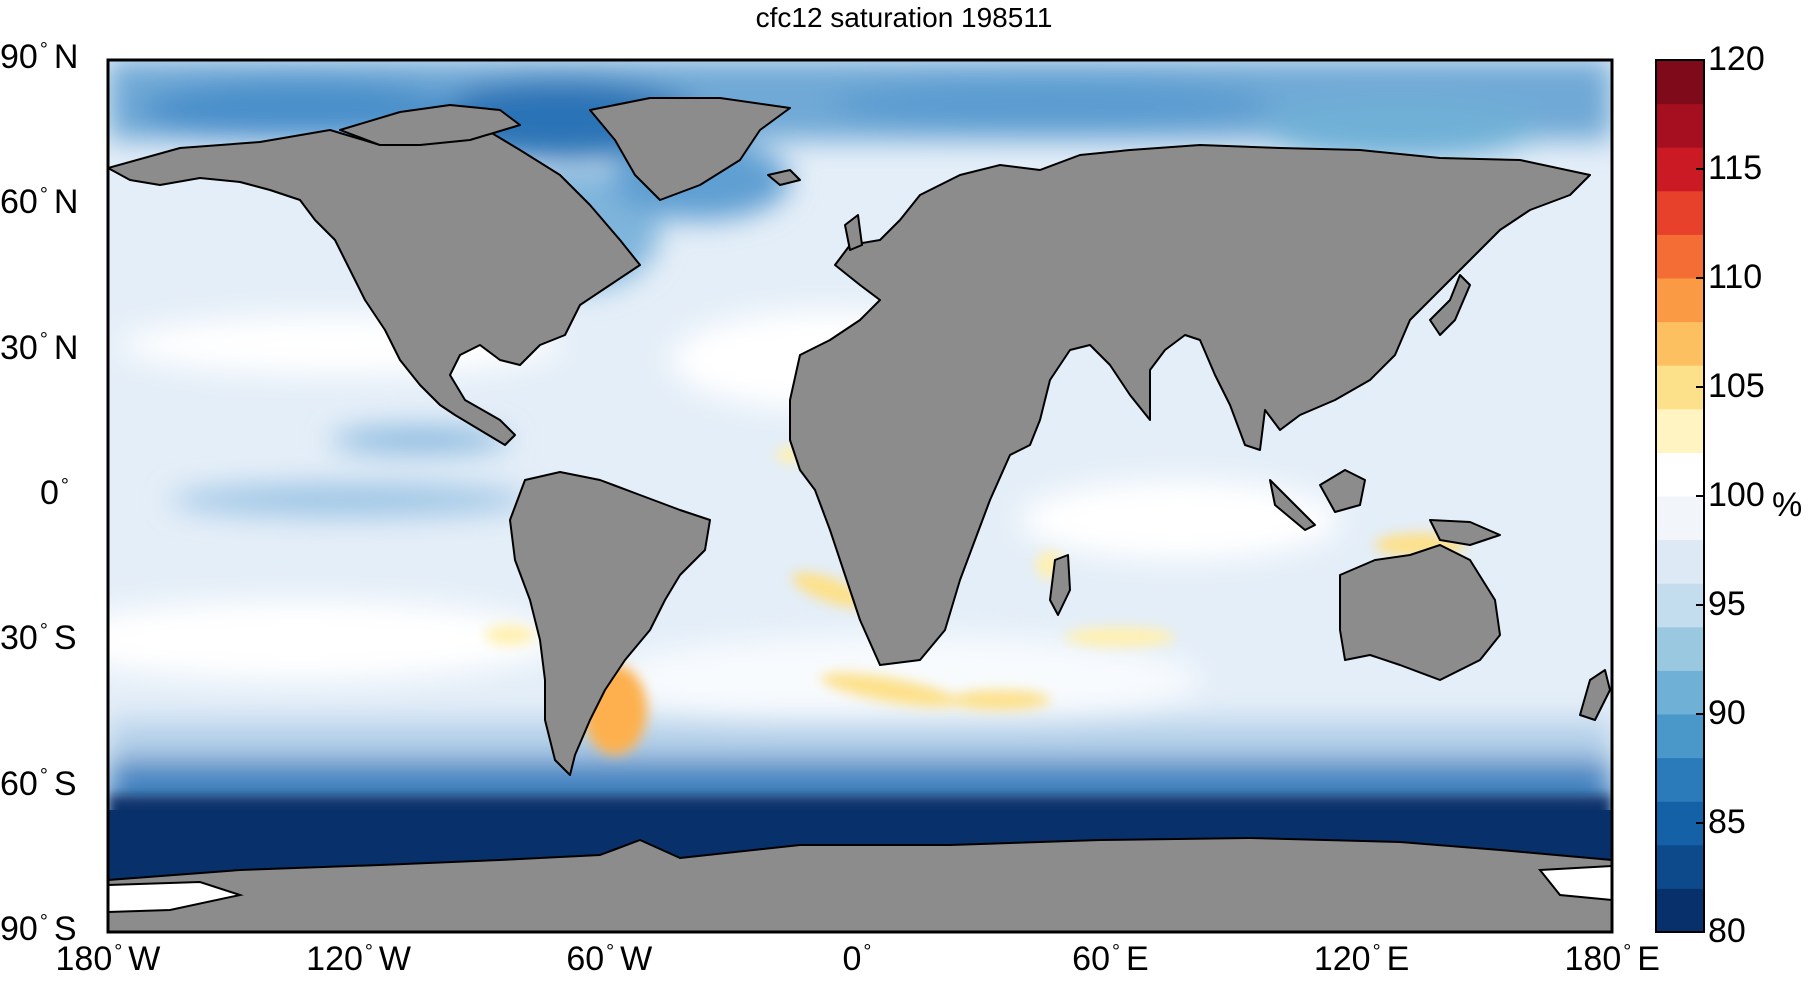  I want to click on colorbar-tick-label: 90, so click(1727, 713).